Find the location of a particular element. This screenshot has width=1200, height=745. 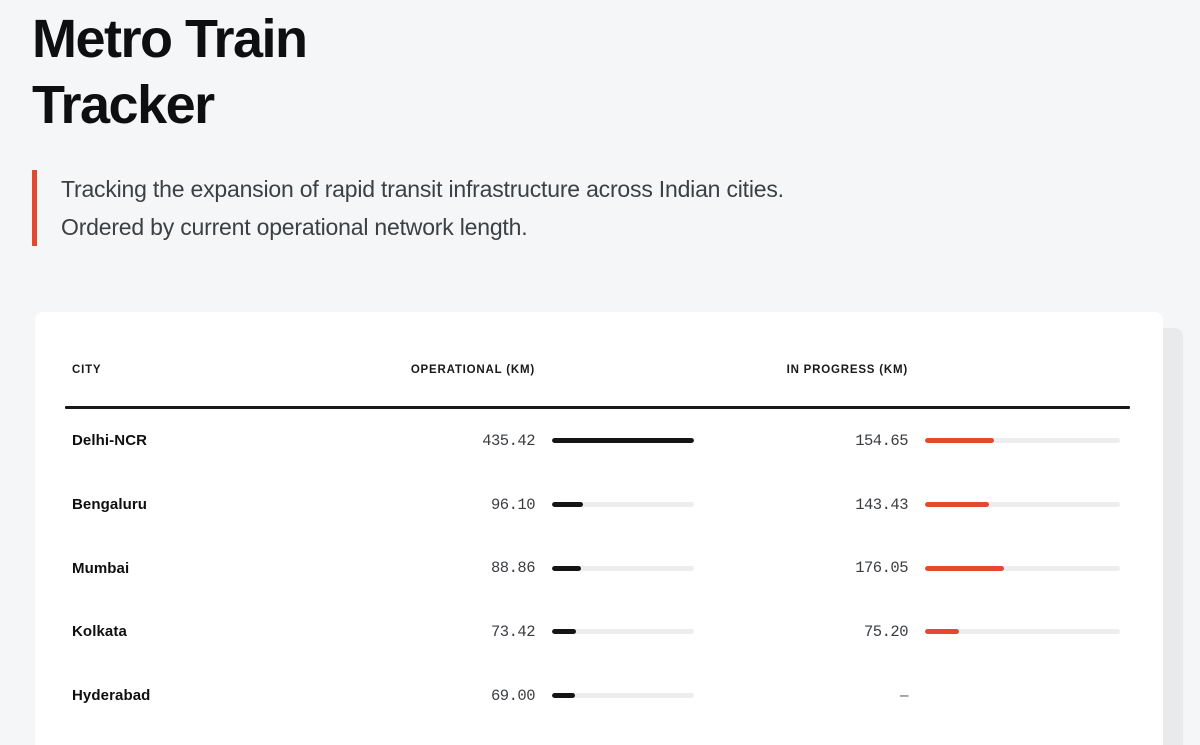

in-progress-value: – is located at coordinates (904, 695).